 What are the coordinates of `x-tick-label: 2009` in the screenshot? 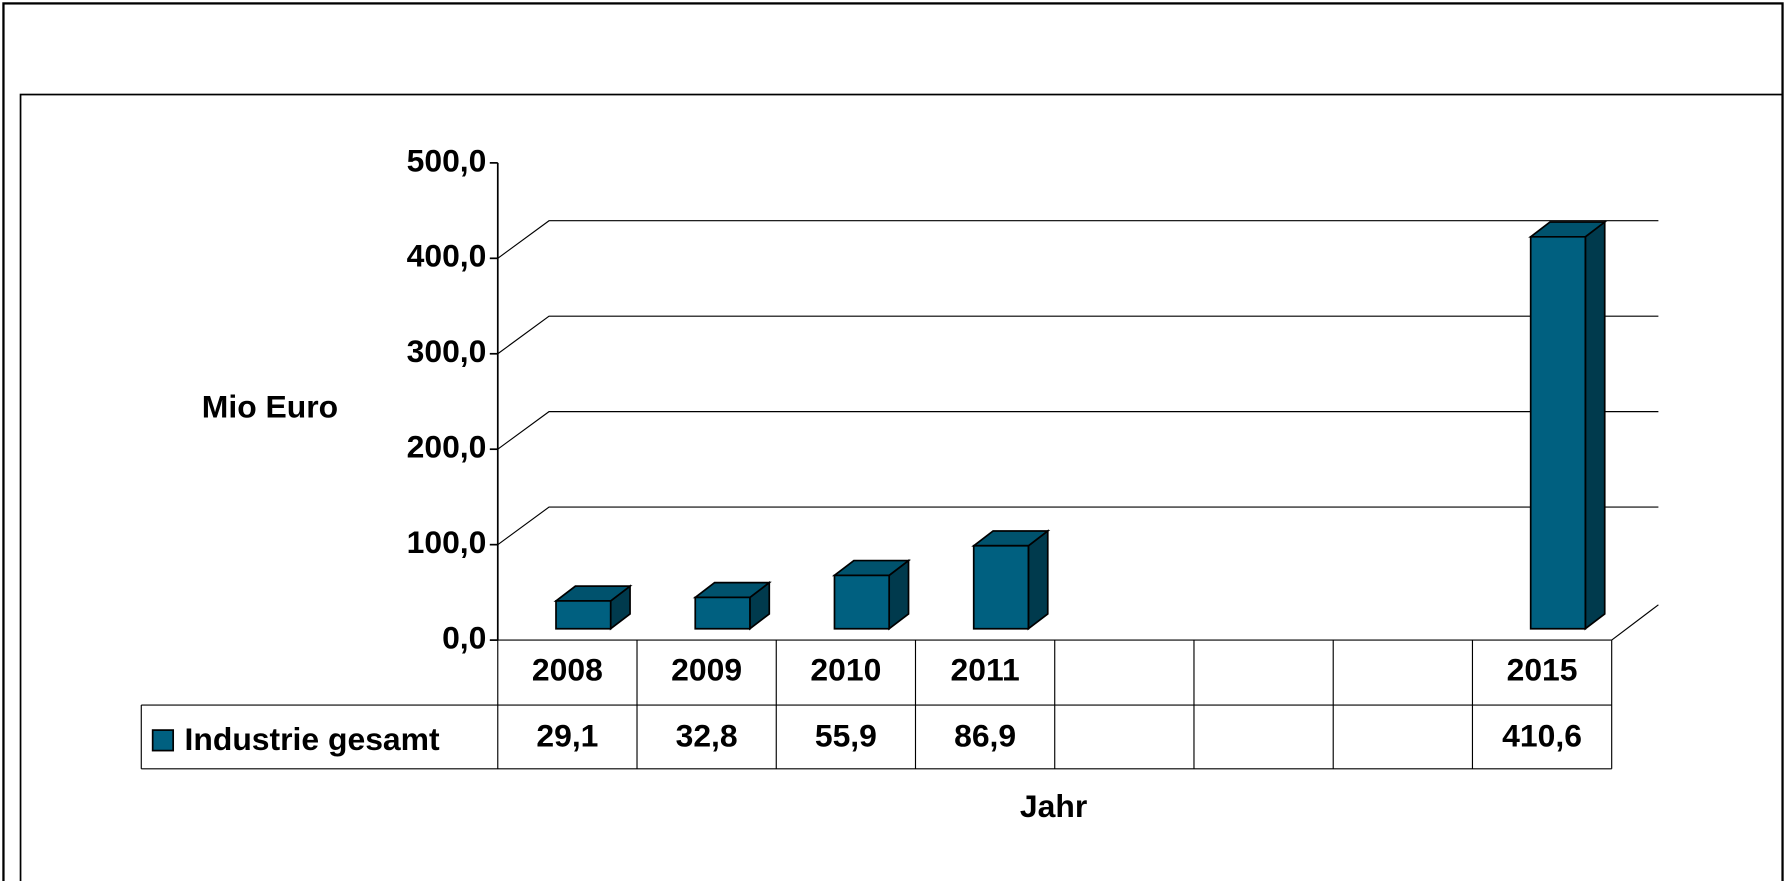 It's located at (706, 669).